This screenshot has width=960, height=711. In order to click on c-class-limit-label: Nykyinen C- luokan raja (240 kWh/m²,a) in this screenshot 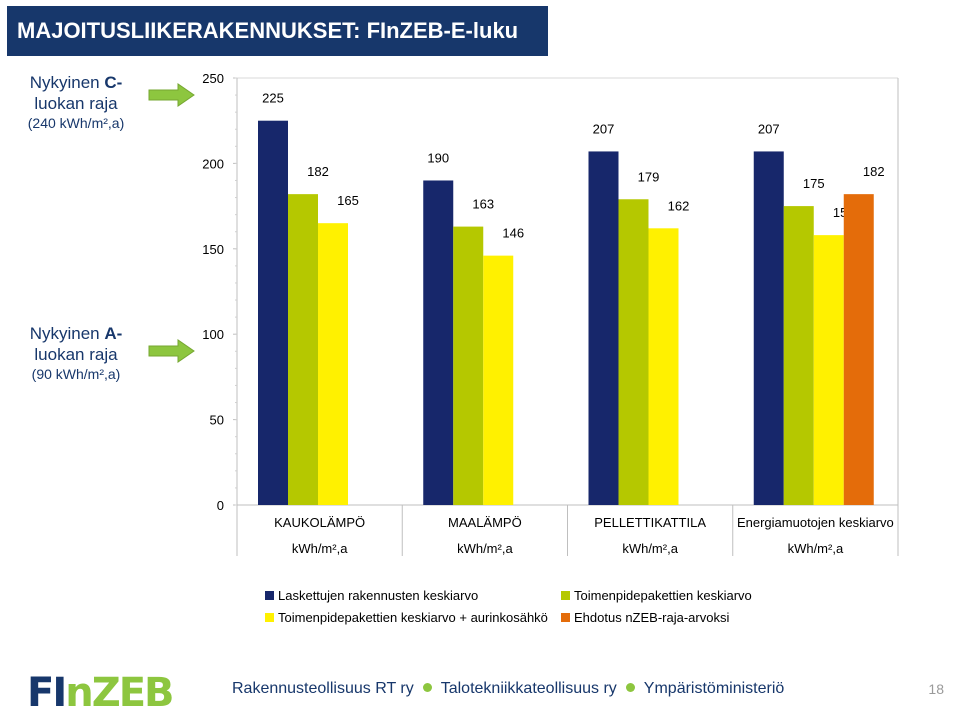, I will do `click(76, 102)`.